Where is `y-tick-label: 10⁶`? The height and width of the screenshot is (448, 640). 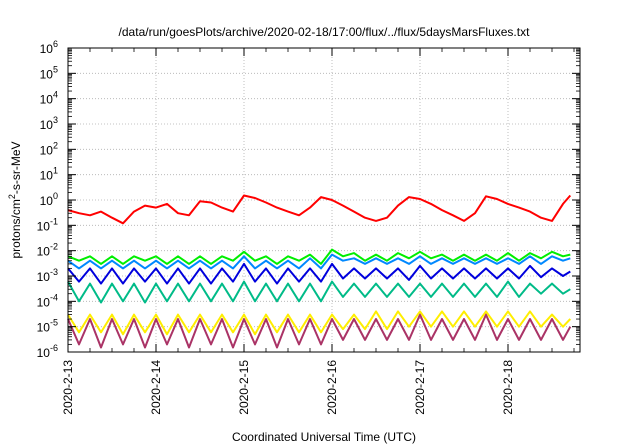 y-tick-label: 10⁶ is located at coordinates (49, 47).